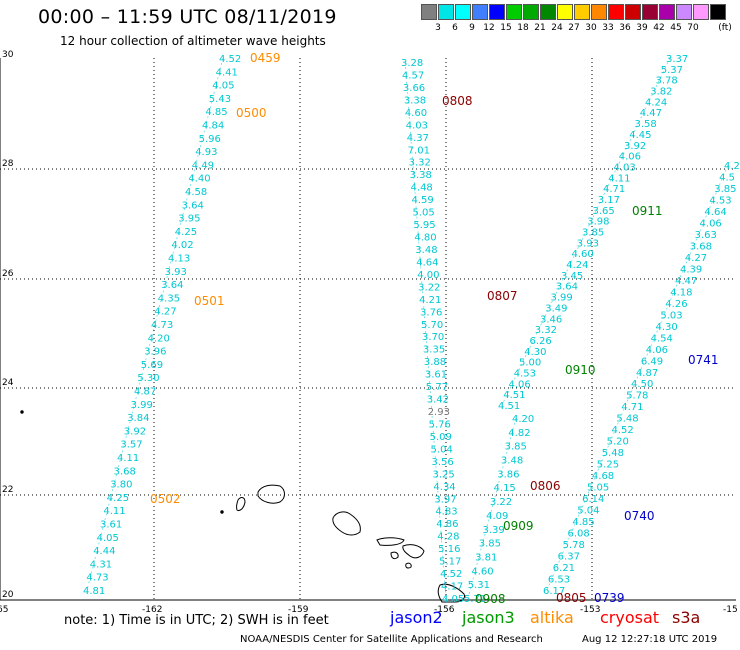 Image resolution: width=740 pixels, height=650 pixels. Describe the element at coordinates (415, 100) in the screenshot. I see `wave-height-value: 3.38` at that location.